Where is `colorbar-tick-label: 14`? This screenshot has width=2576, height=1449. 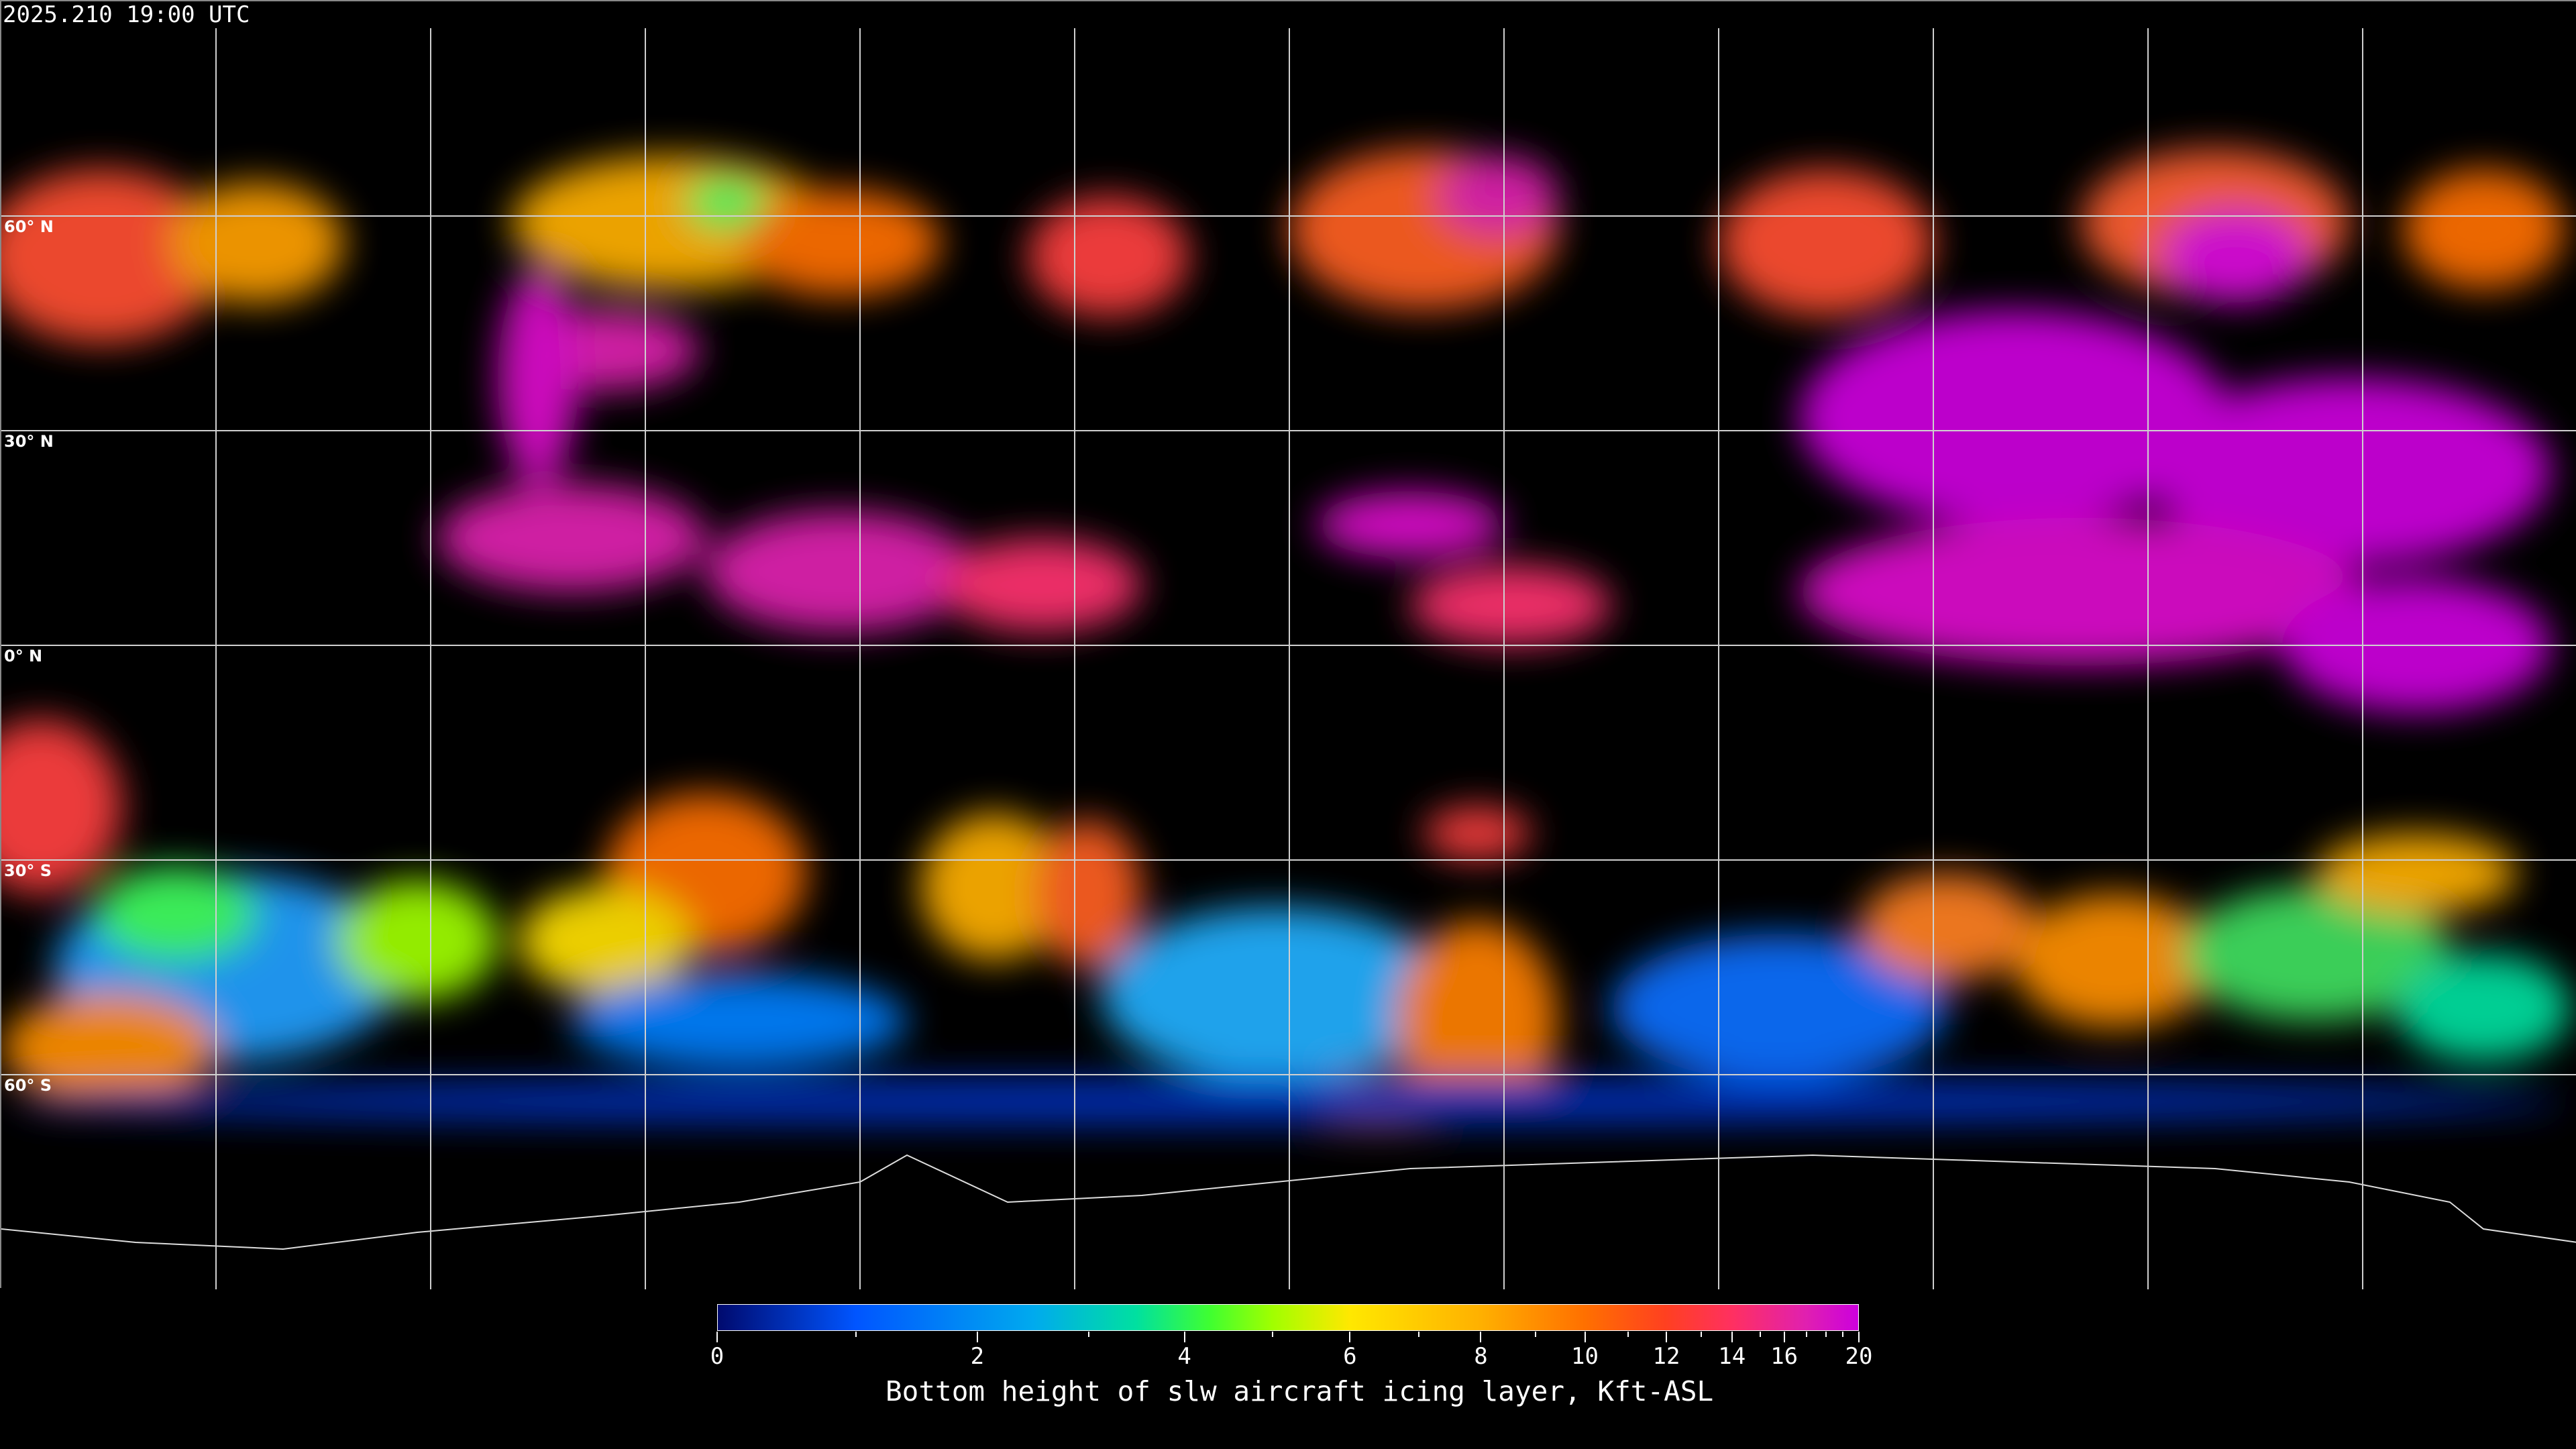 colorbar-tick-label: 14 is located at coordinates (1732, 1356).